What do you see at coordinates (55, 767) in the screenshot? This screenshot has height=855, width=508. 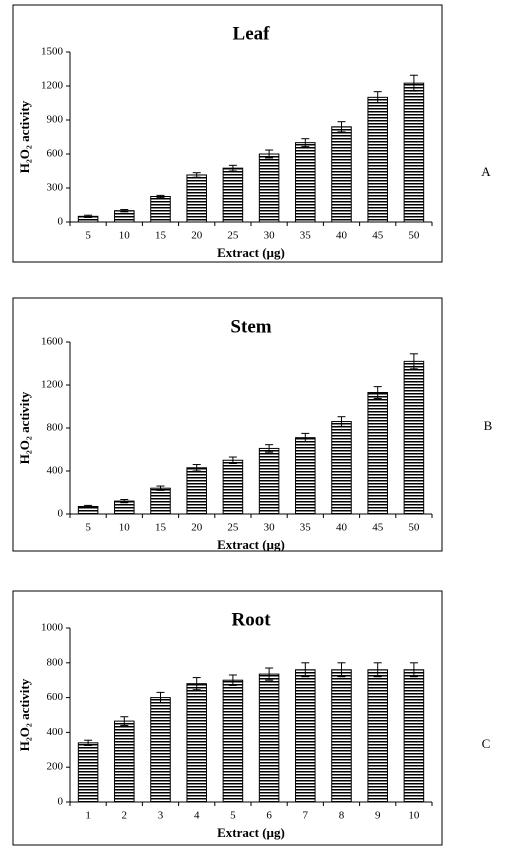 I see `y-tick-label: 200` at bounding box center [55, 767].